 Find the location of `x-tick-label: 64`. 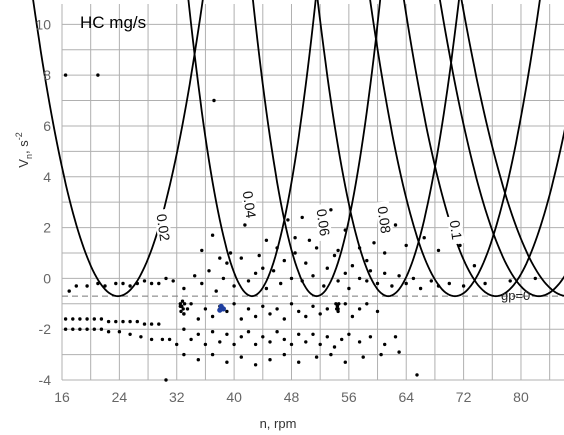

x-tick-label: 64 is located at coordinates (406, 397).